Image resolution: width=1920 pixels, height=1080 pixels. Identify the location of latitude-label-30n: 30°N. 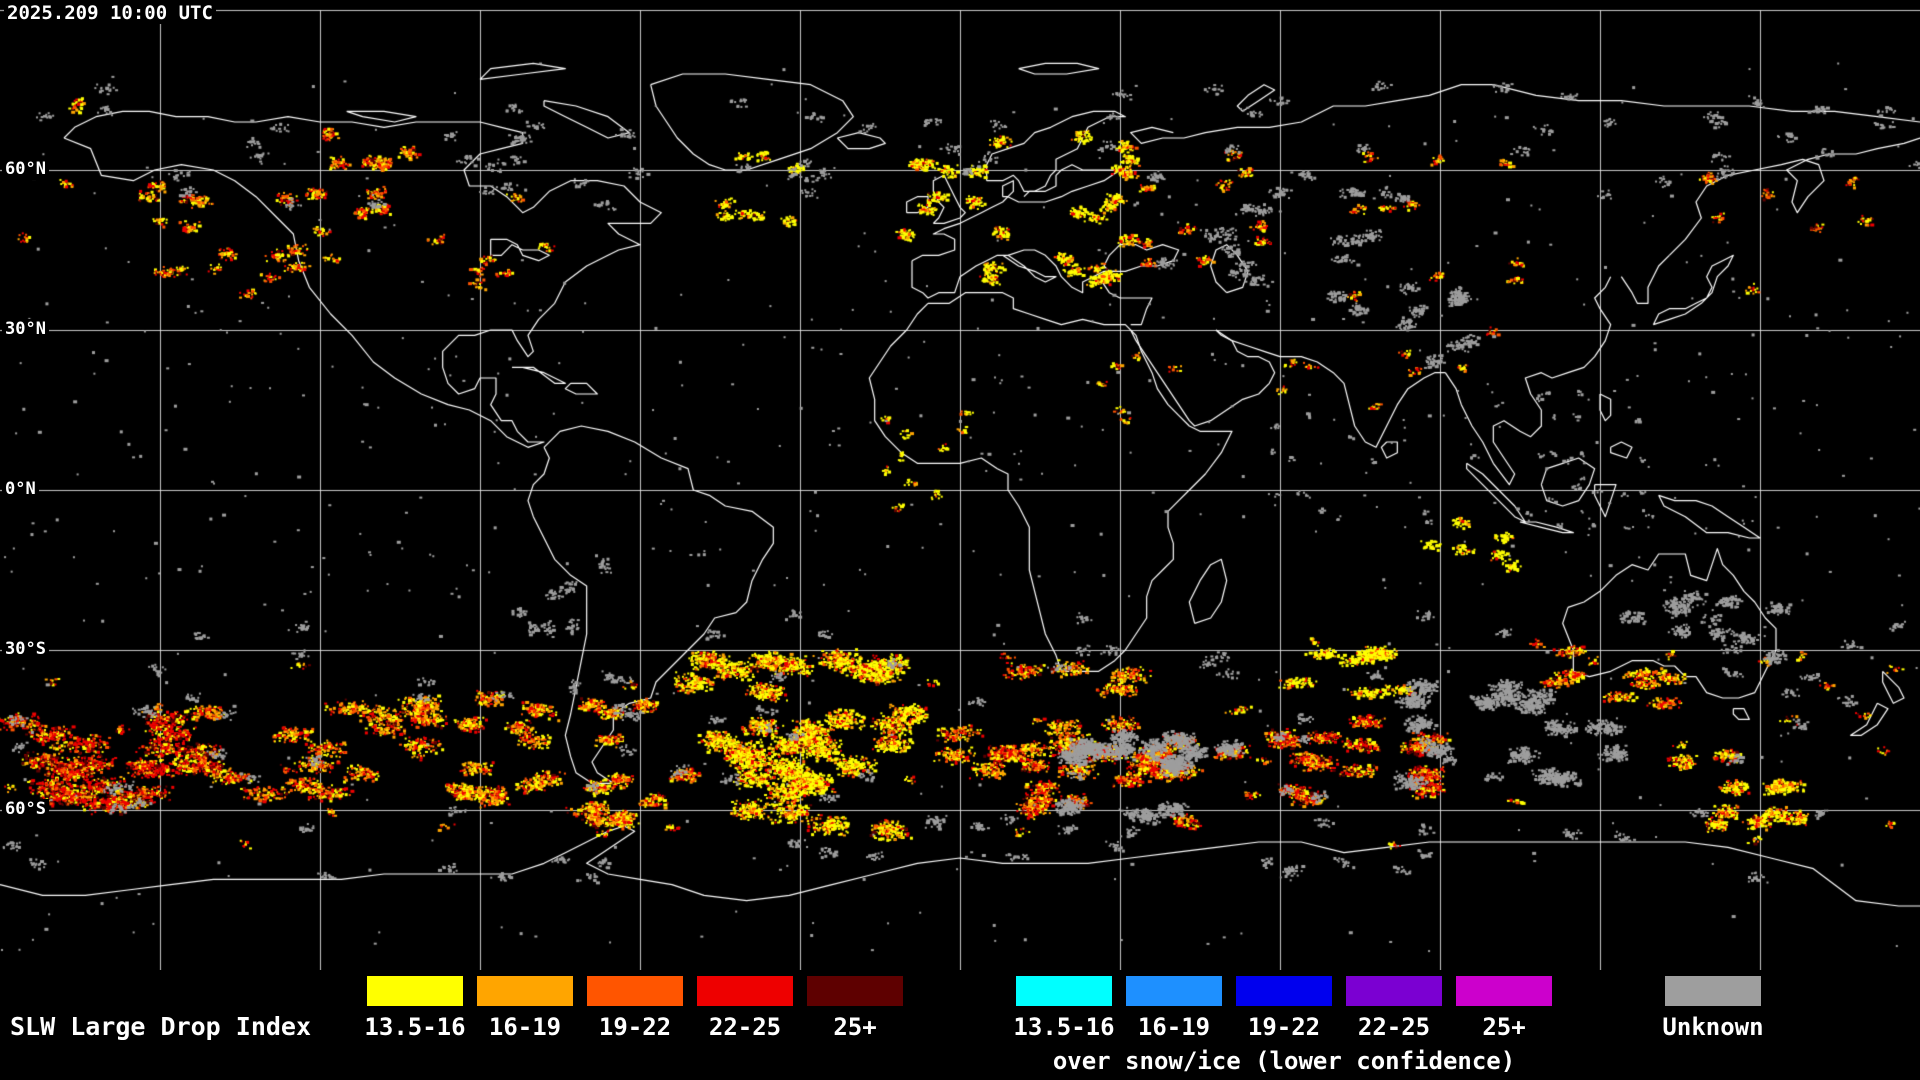
(25, 329).